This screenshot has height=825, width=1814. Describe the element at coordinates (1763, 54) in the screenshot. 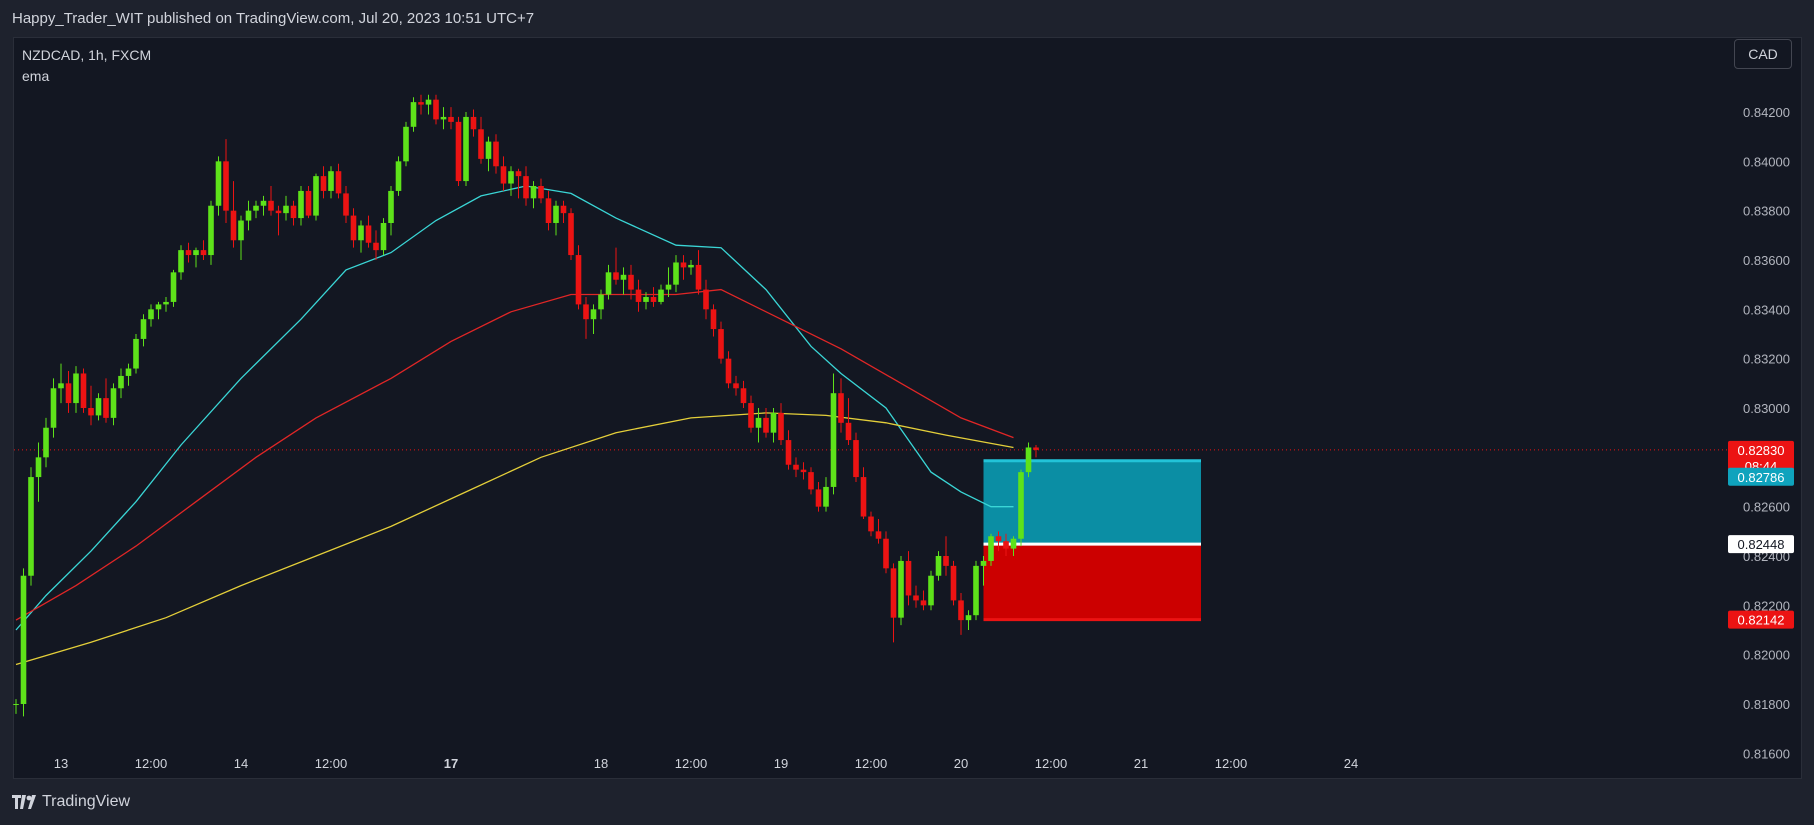

I see `currency-button: CAD` at that location.